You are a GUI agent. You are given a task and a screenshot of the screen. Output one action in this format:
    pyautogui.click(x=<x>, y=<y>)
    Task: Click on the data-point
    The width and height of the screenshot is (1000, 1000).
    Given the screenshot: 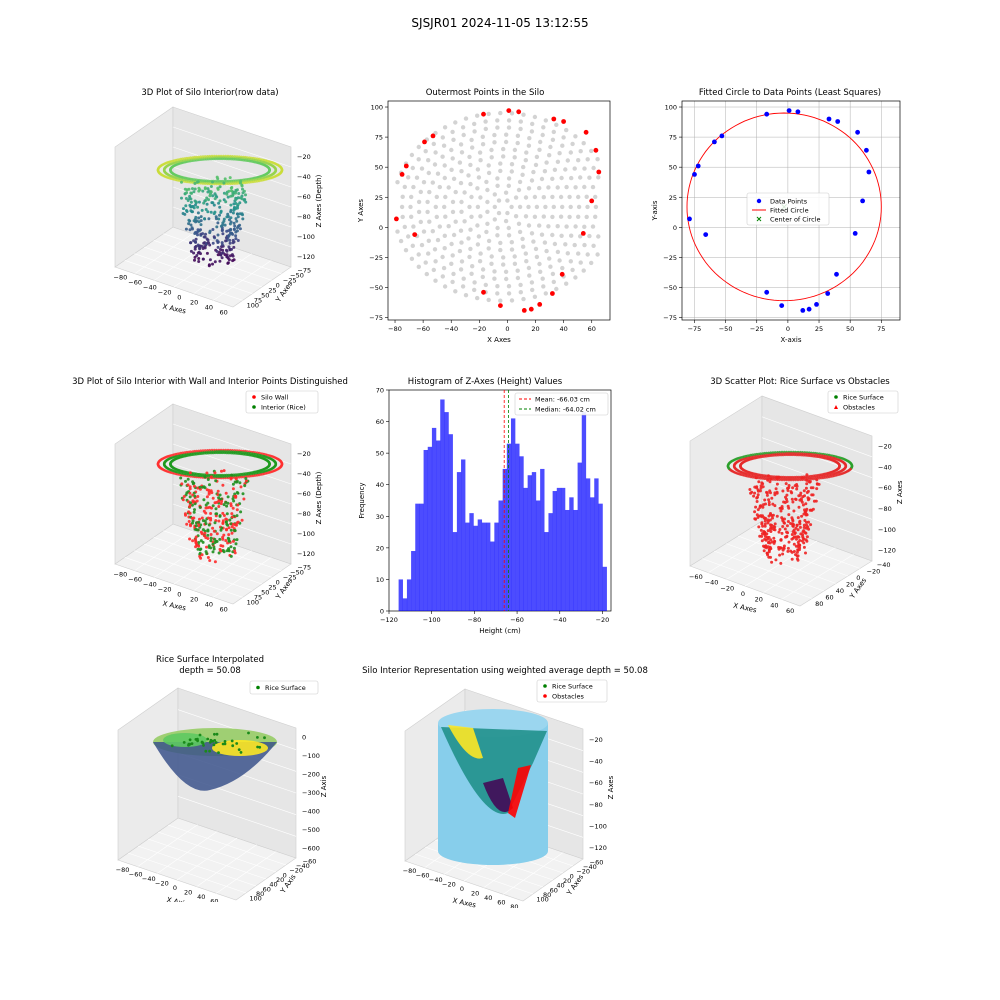 What is the action you would take?
    pyautogui.click(x=767, y=292)
    